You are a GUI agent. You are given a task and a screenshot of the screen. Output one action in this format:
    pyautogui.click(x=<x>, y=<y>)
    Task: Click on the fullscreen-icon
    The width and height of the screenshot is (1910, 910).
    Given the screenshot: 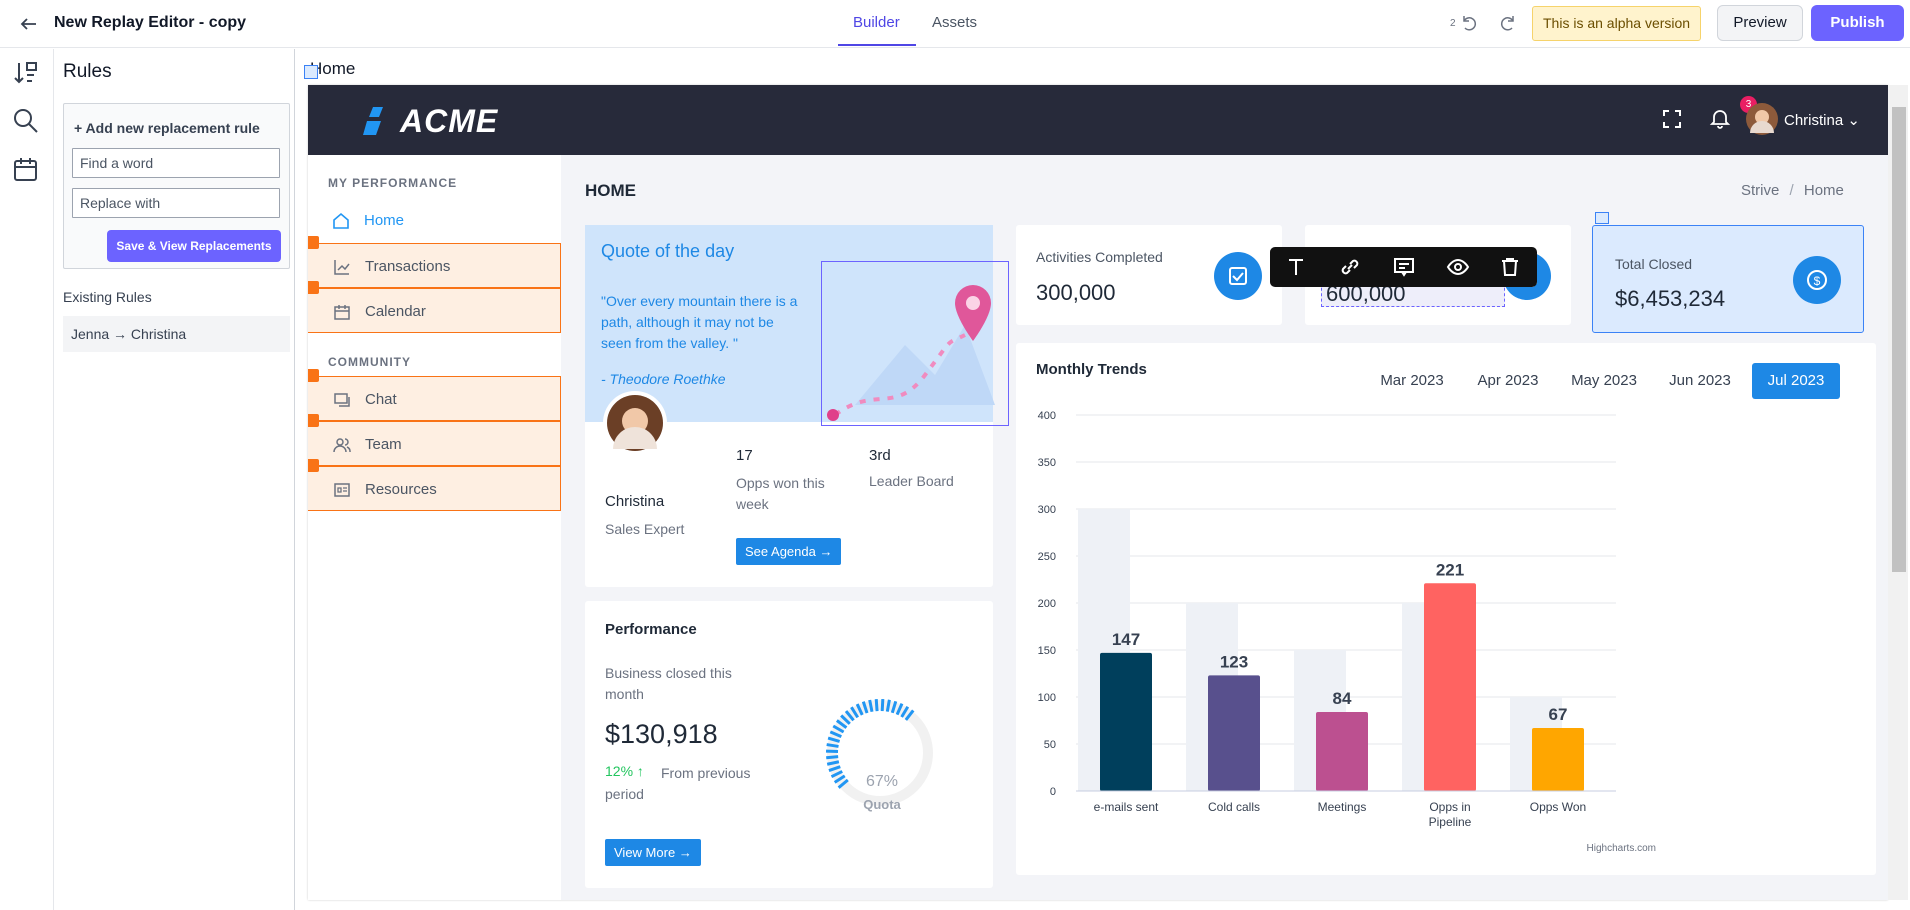 What is the action you would take?
    pyautogui.click(x=1672, y=119)
    